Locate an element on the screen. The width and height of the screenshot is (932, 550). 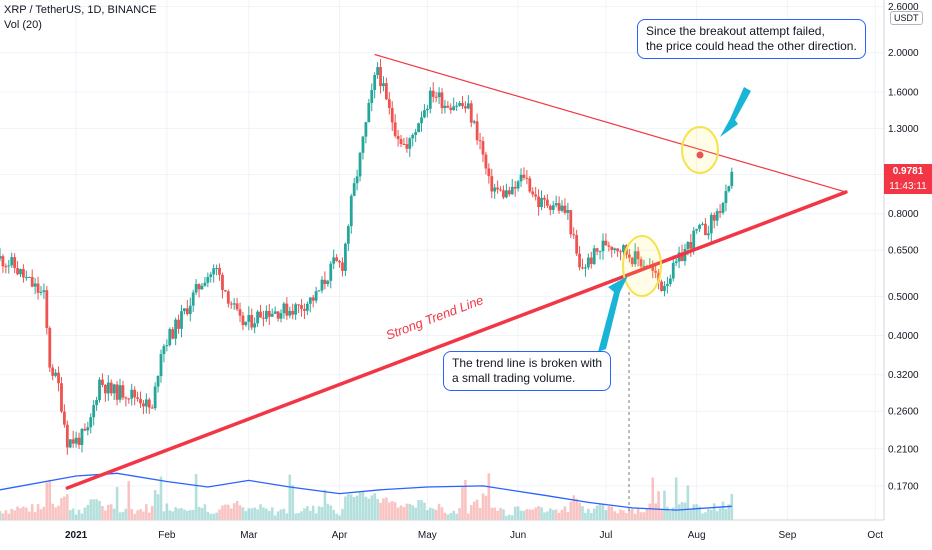
price-tick-label: 0.6500 is located at coordinates (903, 251).